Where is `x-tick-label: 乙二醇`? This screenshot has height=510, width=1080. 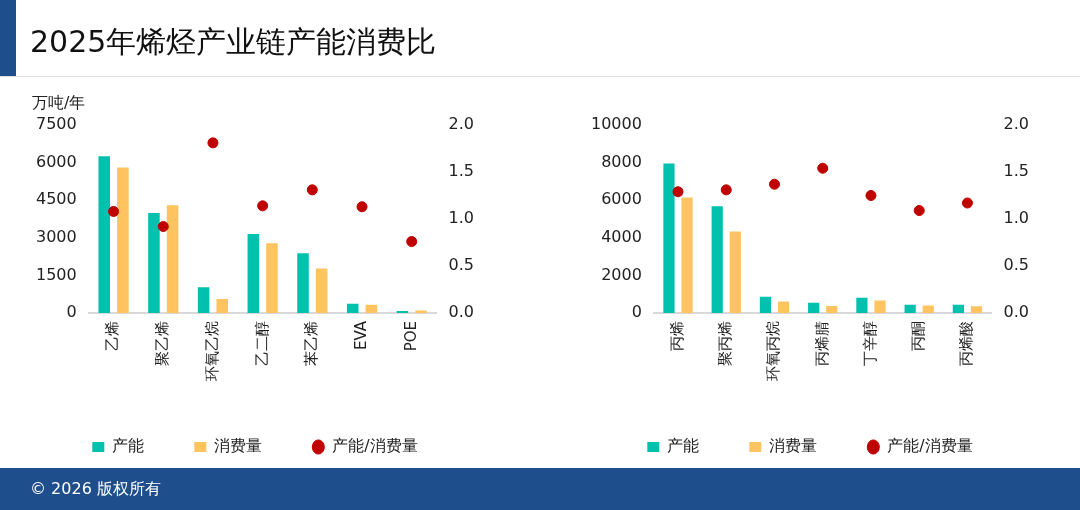
x-tick-label: 乙二醇 is located at coordinates (261, 343).